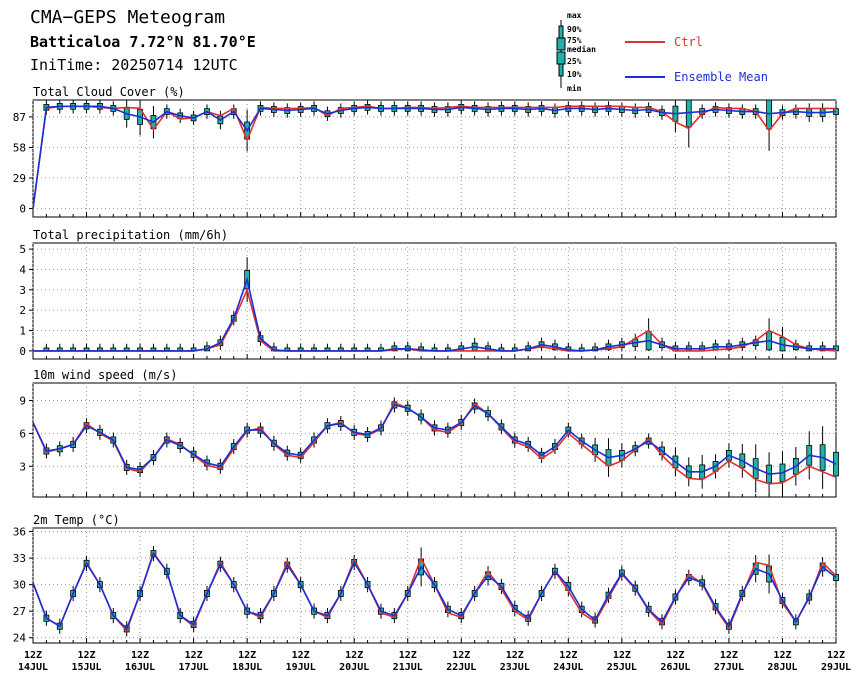  Describe the element at coordinates (729, 667) in the screenshot. I see `x-tick-date: 27JUL` at that location.